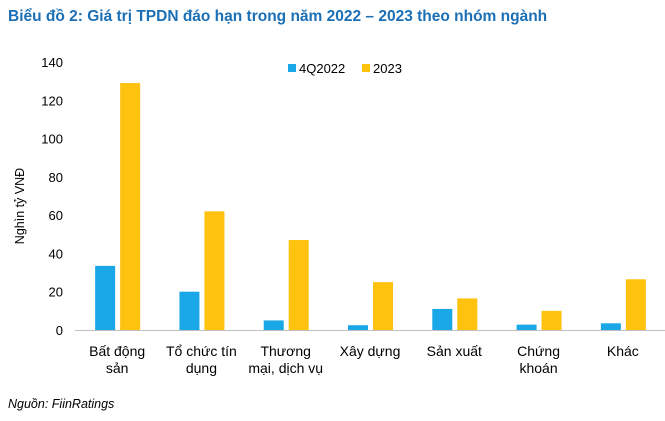 The width and height of the screenshot is (665, 421). I want to click on x-tick-label: Tổ chức tín, so click(201, 351).